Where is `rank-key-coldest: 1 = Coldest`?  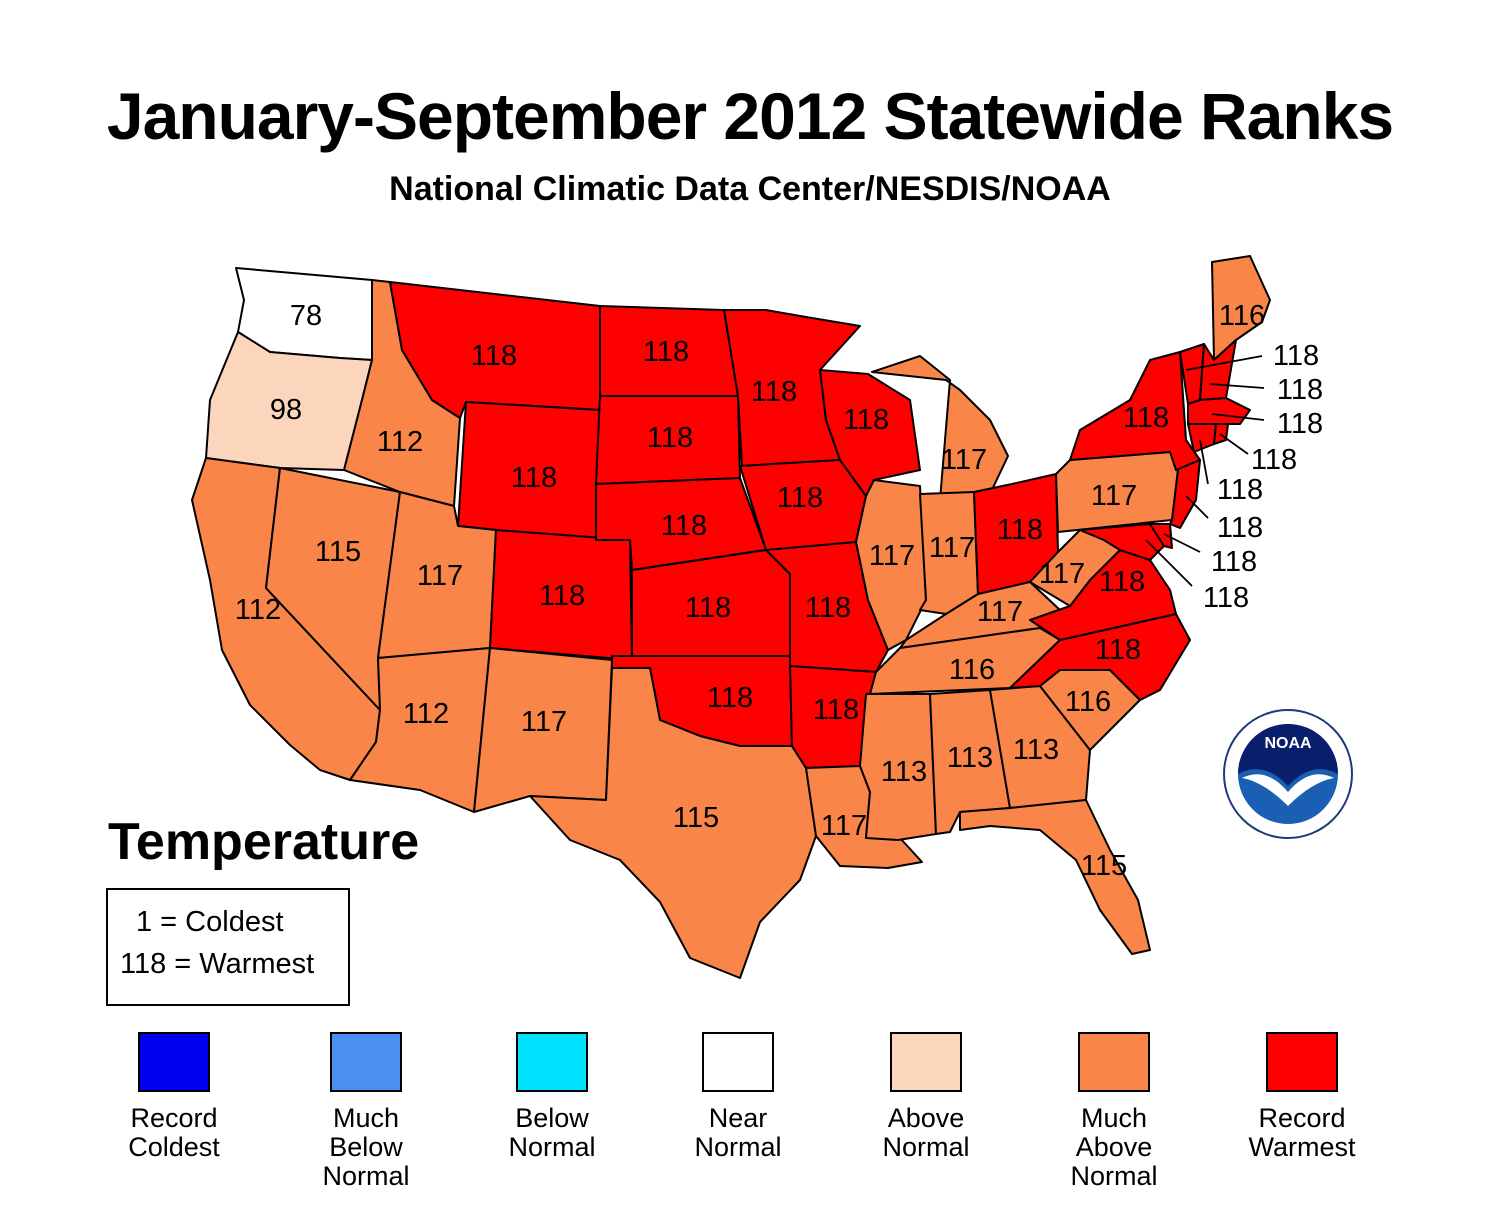
rank-key-coldest: 1 = Coldest is located at coordinates (210, 922).